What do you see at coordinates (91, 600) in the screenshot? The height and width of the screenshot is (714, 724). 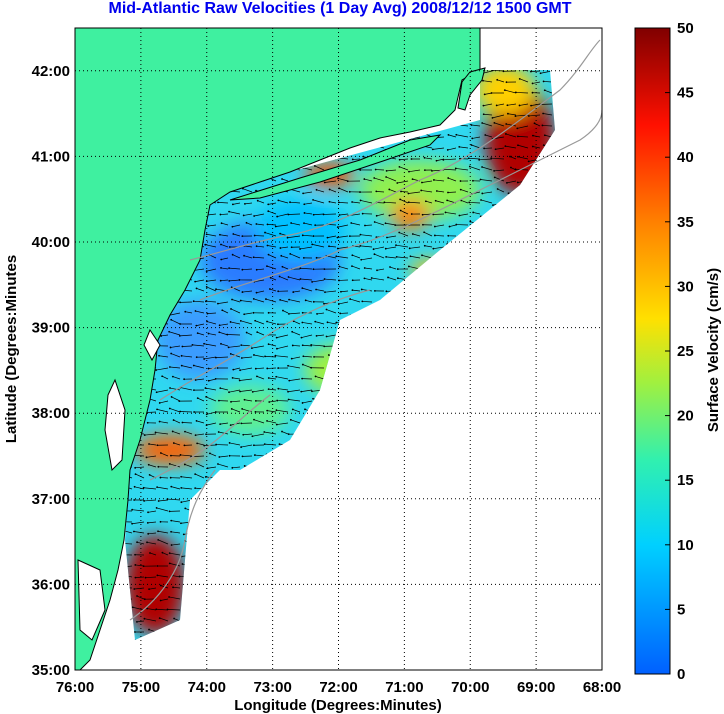 I see `pamlico-sound` at bounding box center [91, 600].